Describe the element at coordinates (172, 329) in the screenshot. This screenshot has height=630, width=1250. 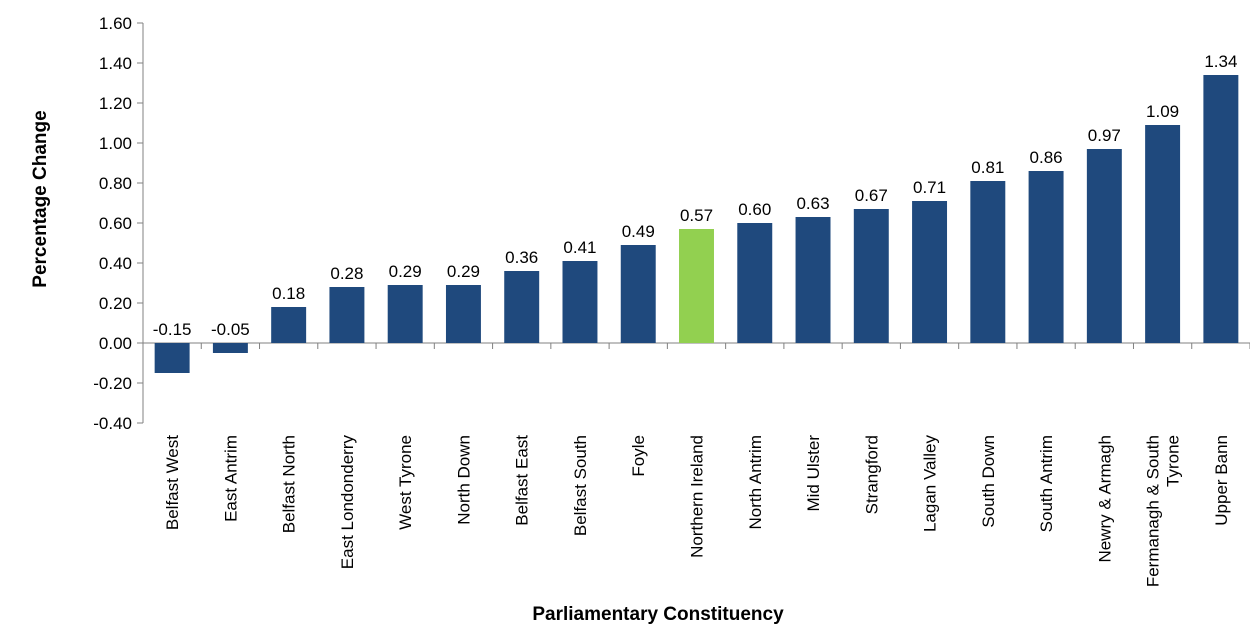
I see `data-label: -0.15` at that location.